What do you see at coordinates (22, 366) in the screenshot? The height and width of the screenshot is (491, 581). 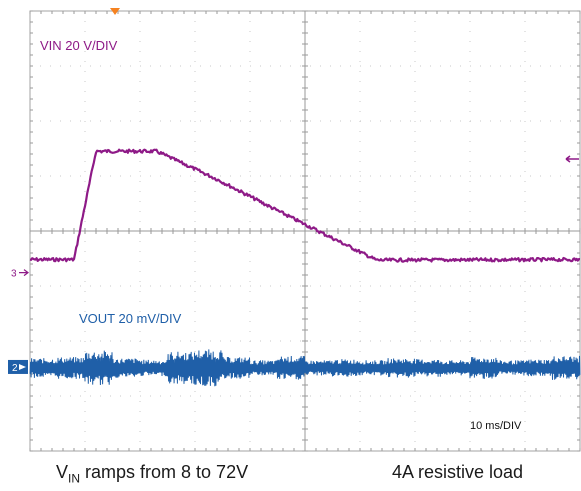 I see `channel2-marker-icon` at bounding box center [22, 366].